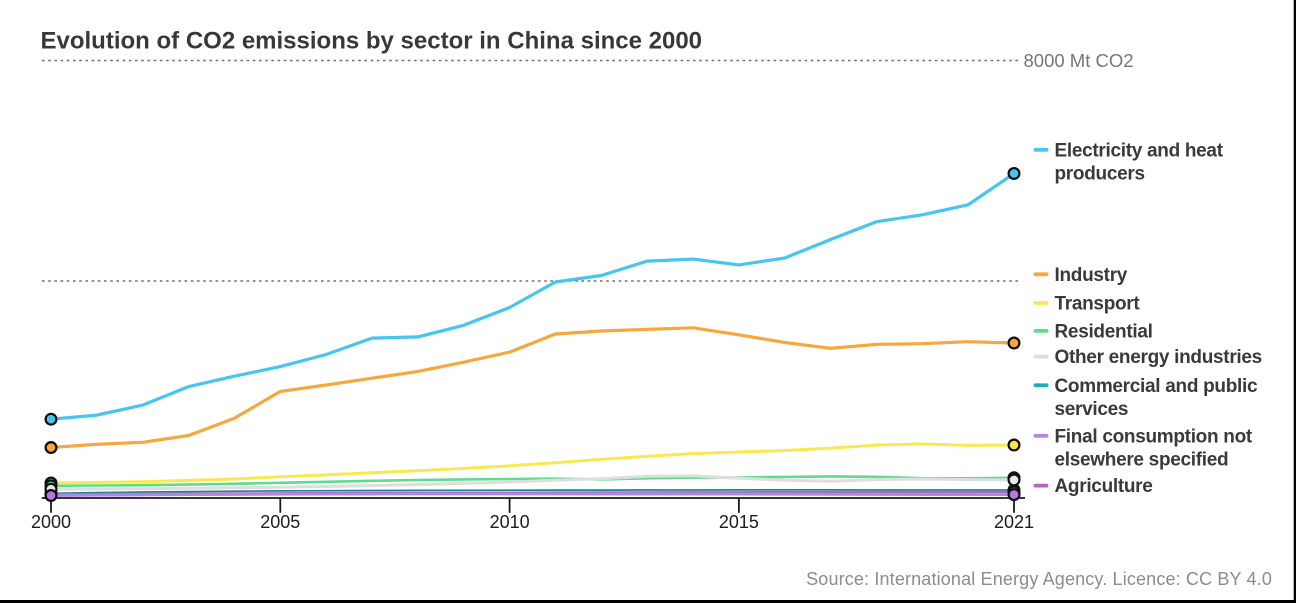 Image resolution: width=1296 pixels, height=603 pixels. What do you see at coordinates (1098, 304) in the screenshot?
I see `svg-text: Transport` at bounding box center [1098, 304].